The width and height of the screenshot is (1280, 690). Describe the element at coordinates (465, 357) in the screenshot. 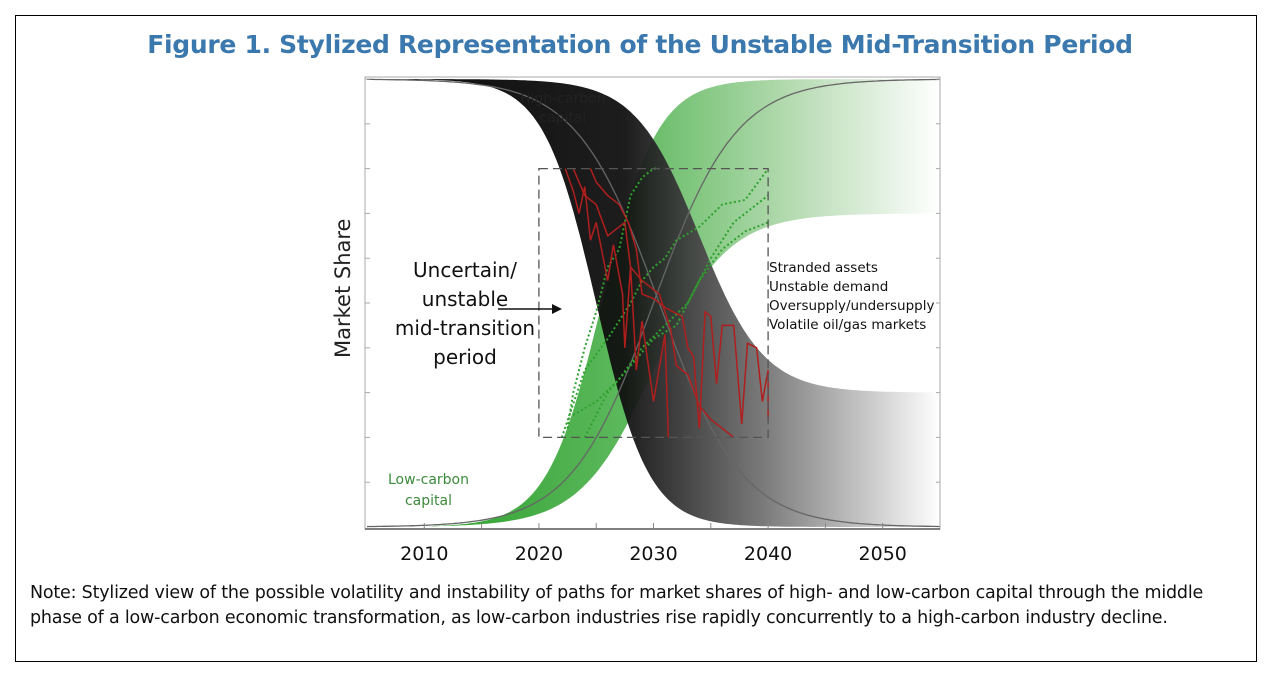

I see `period-label-line4: period` at that location.